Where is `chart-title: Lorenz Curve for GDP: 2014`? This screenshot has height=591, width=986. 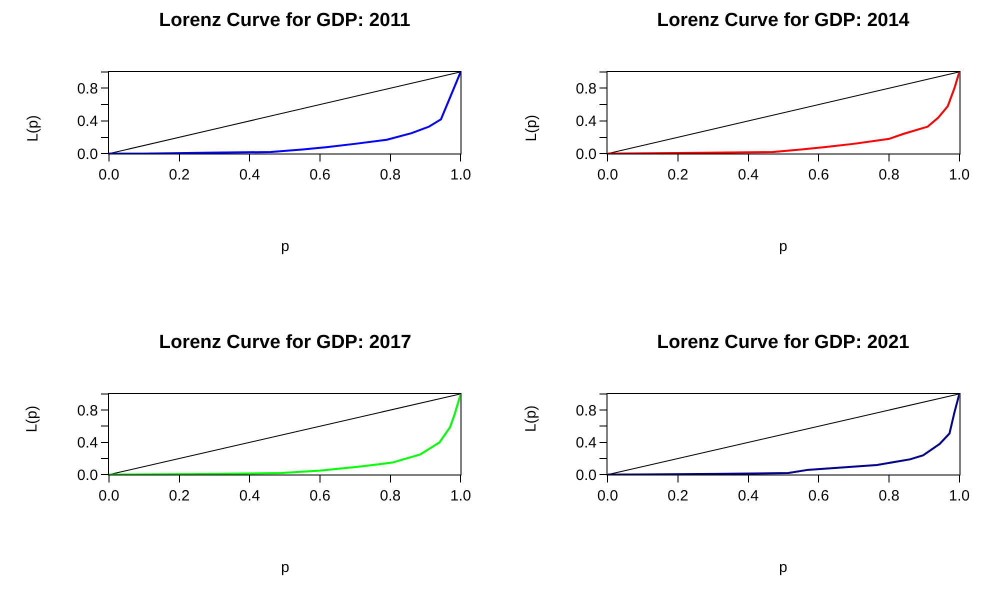
chart-title: Lorenz Curve for GDP: 2014 is located at coordinates (783, 20).